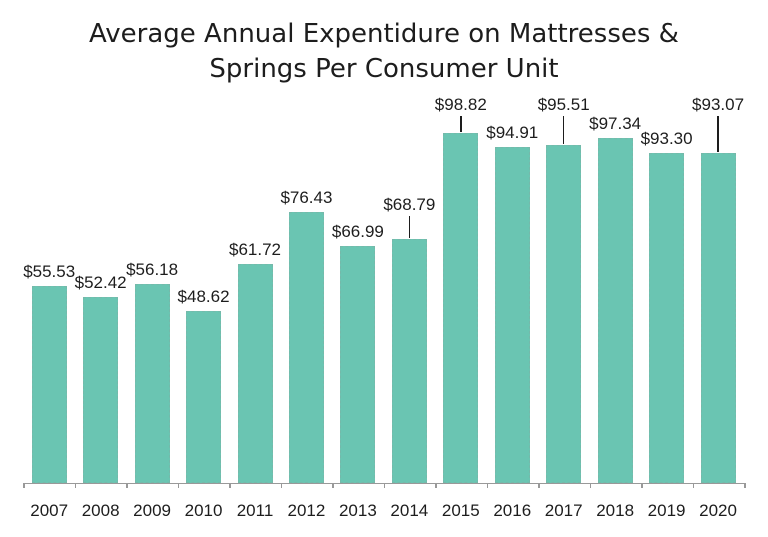 This screenshot has height=537, width=768. What do you see at coordinates (563, 130) in the screenshot?
I see `leader-line-2017` at bounding box center [563, 130].